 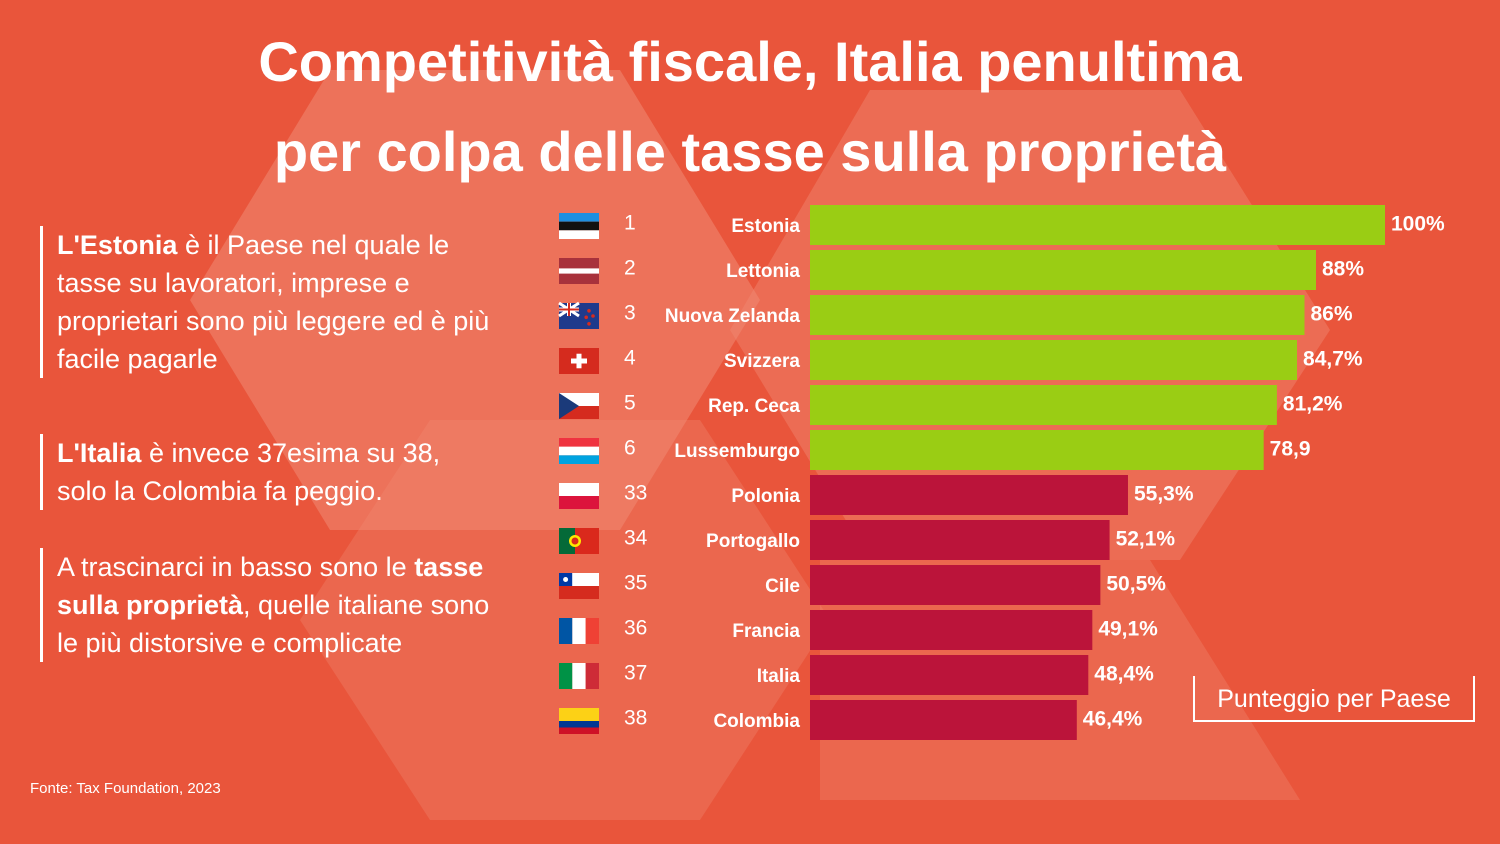 I want to click on flag-latvia-icon, so click(x=579, y=271).